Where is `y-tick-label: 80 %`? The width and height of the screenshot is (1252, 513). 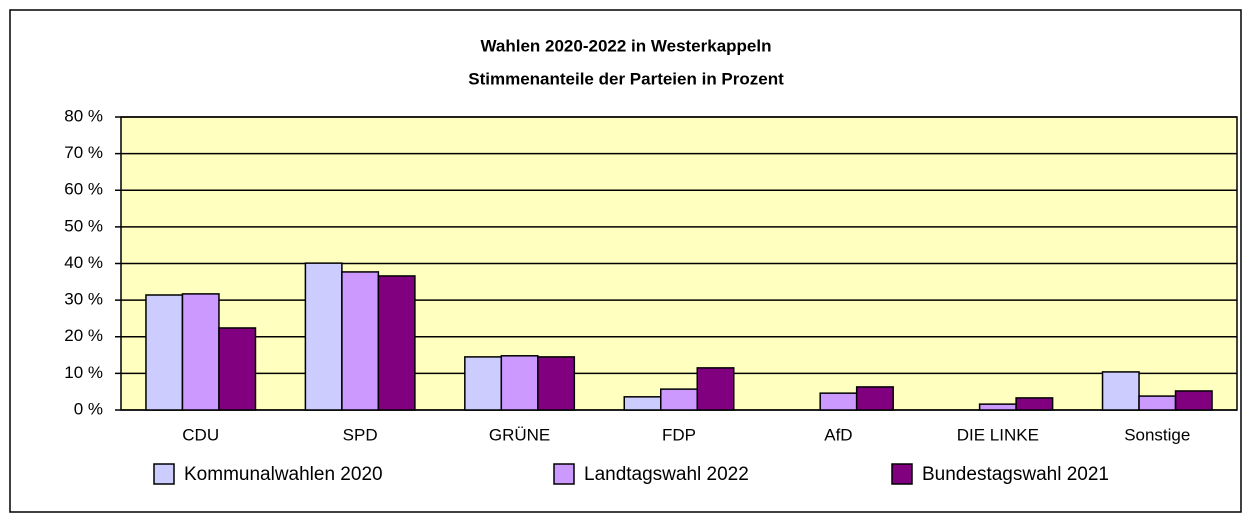 y-tick-label: 80 % is located at coordinates (83, 115).